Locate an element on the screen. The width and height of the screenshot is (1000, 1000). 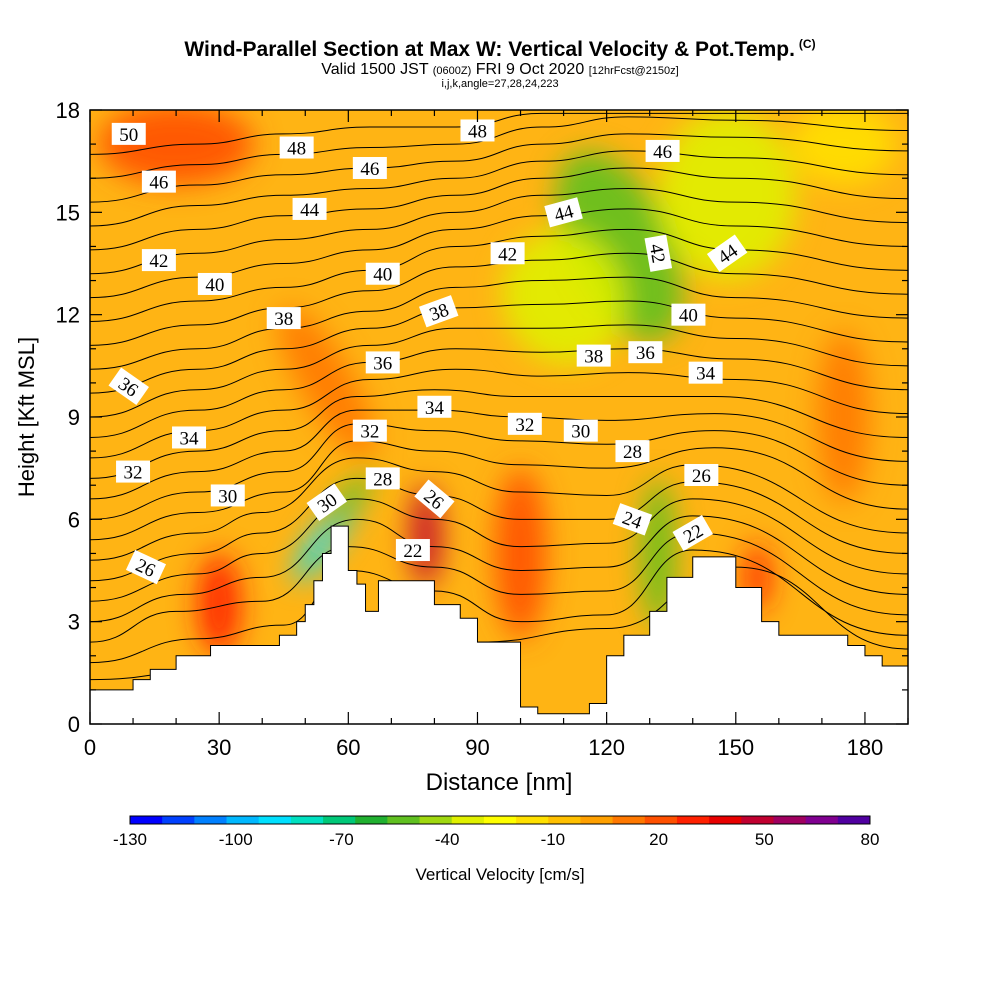
contour-label-text: 30 is located at coordinates (227, 496).